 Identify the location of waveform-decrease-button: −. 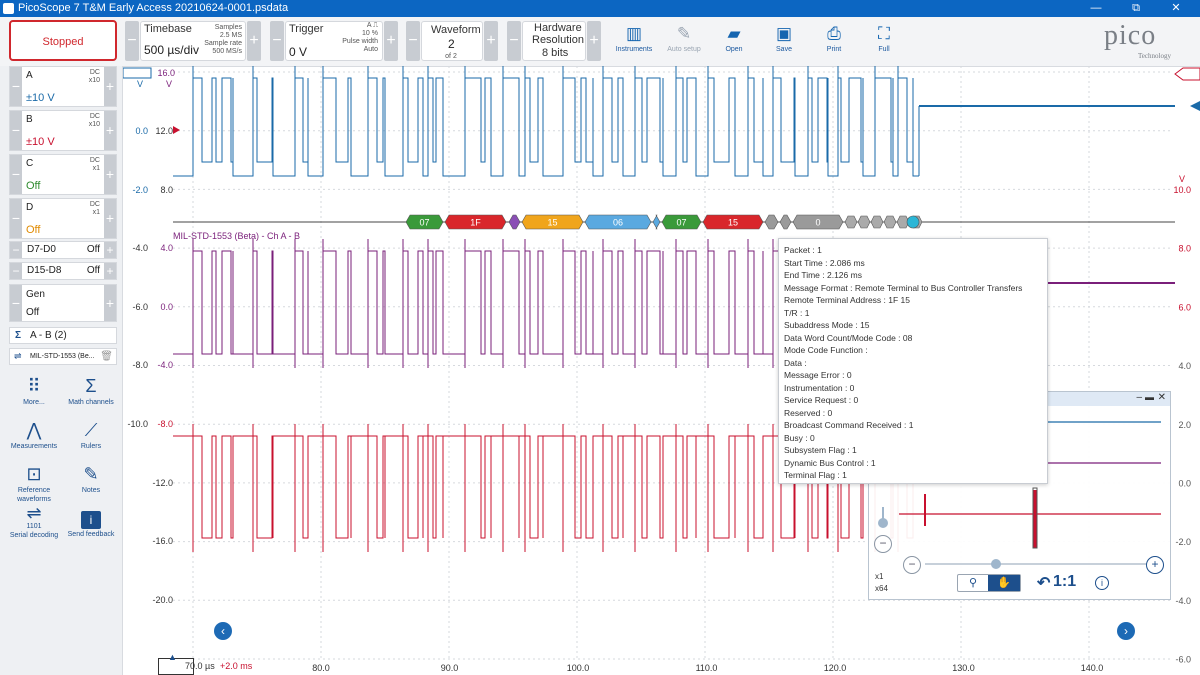
(413, 41).